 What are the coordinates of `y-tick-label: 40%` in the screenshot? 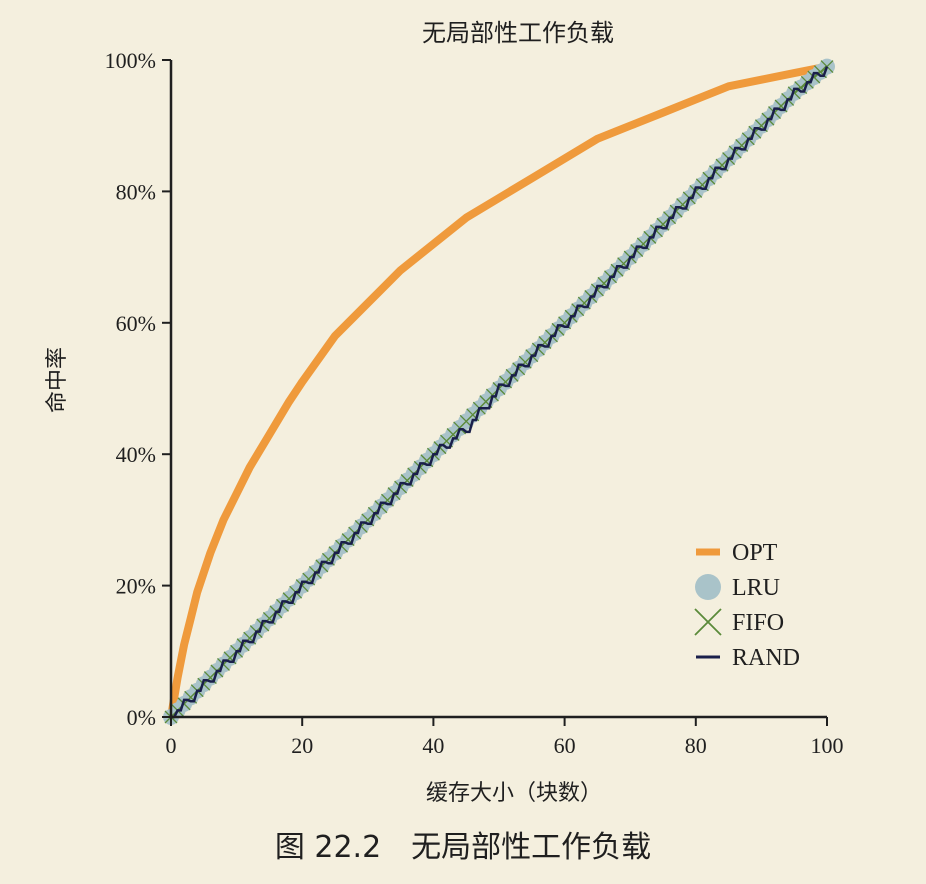 It's located at (136, 454).